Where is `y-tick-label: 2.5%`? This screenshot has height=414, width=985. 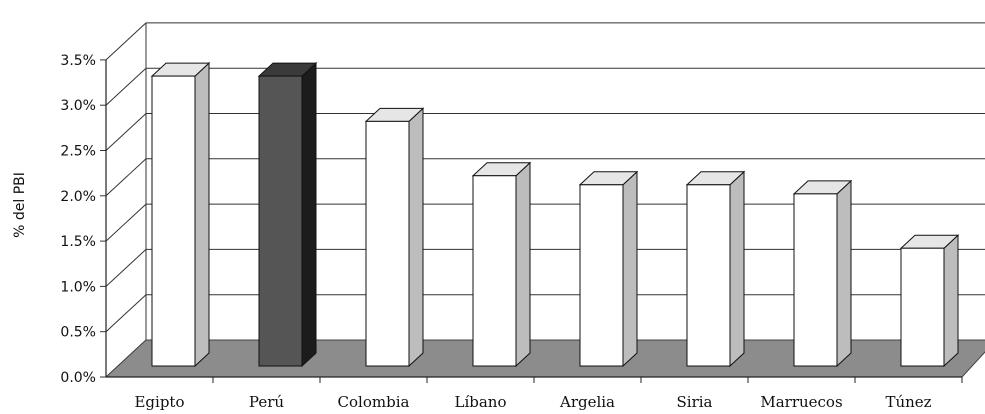 y-tick-label: 2.5% is located at coordinates (78, 152).